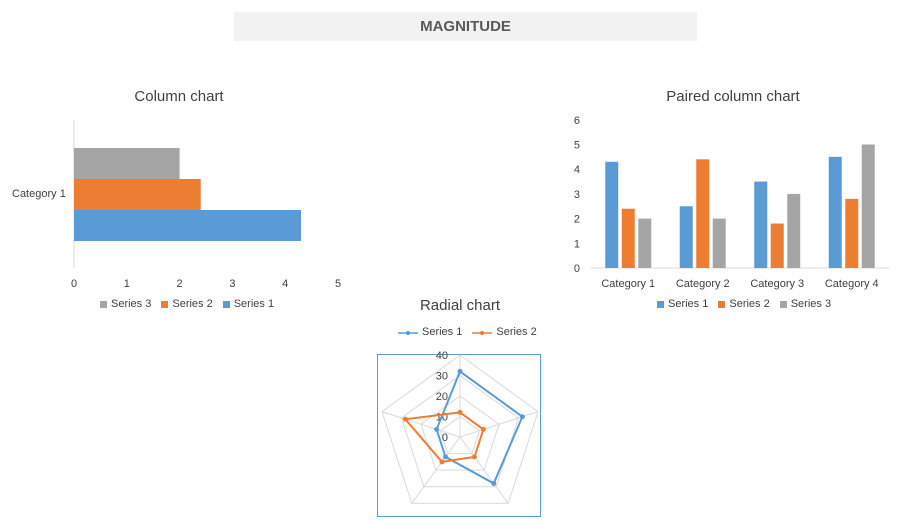 The image size is (902, 522). Describe the element at coordinates (127, 284) in the screenshot. I see `x-tick-label: 1` at that location.